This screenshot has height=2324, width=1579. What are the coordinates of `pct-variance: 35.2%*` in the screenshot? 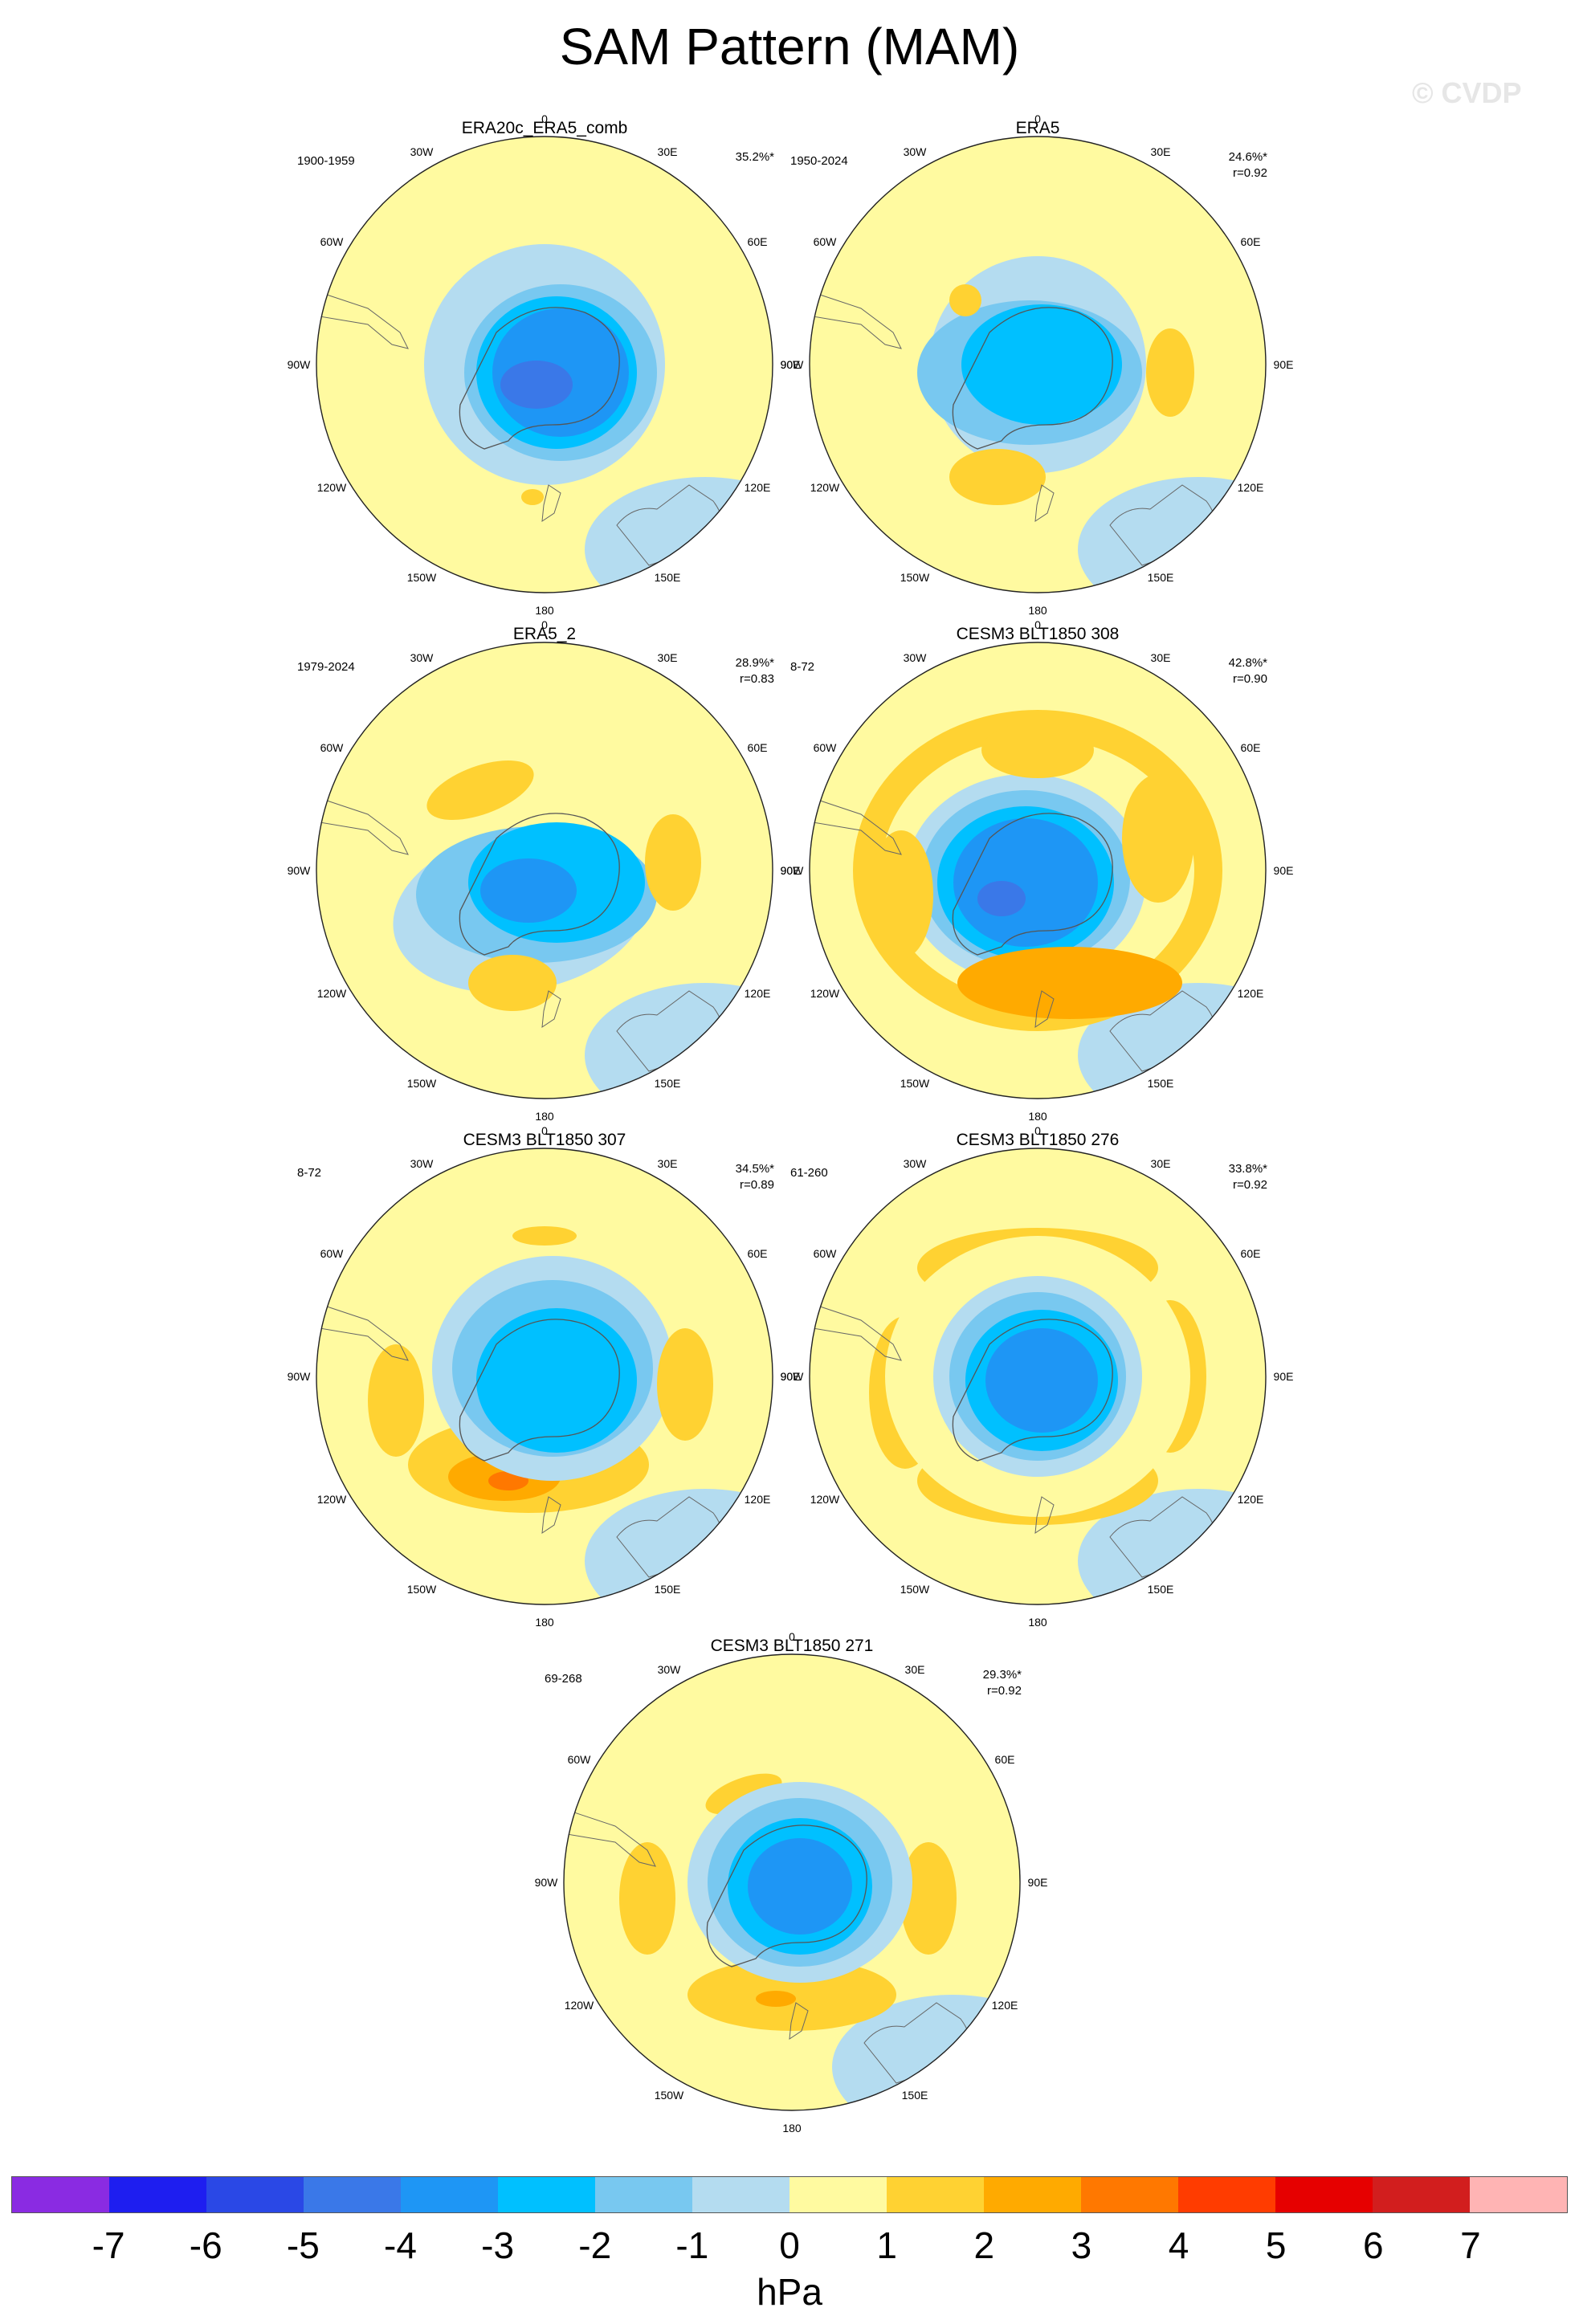 It's located at (754, 157).